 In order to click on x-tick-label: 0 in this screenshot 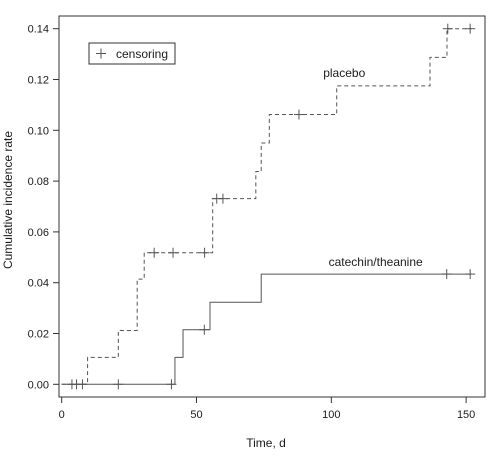, I will do `click(62, 415)`.